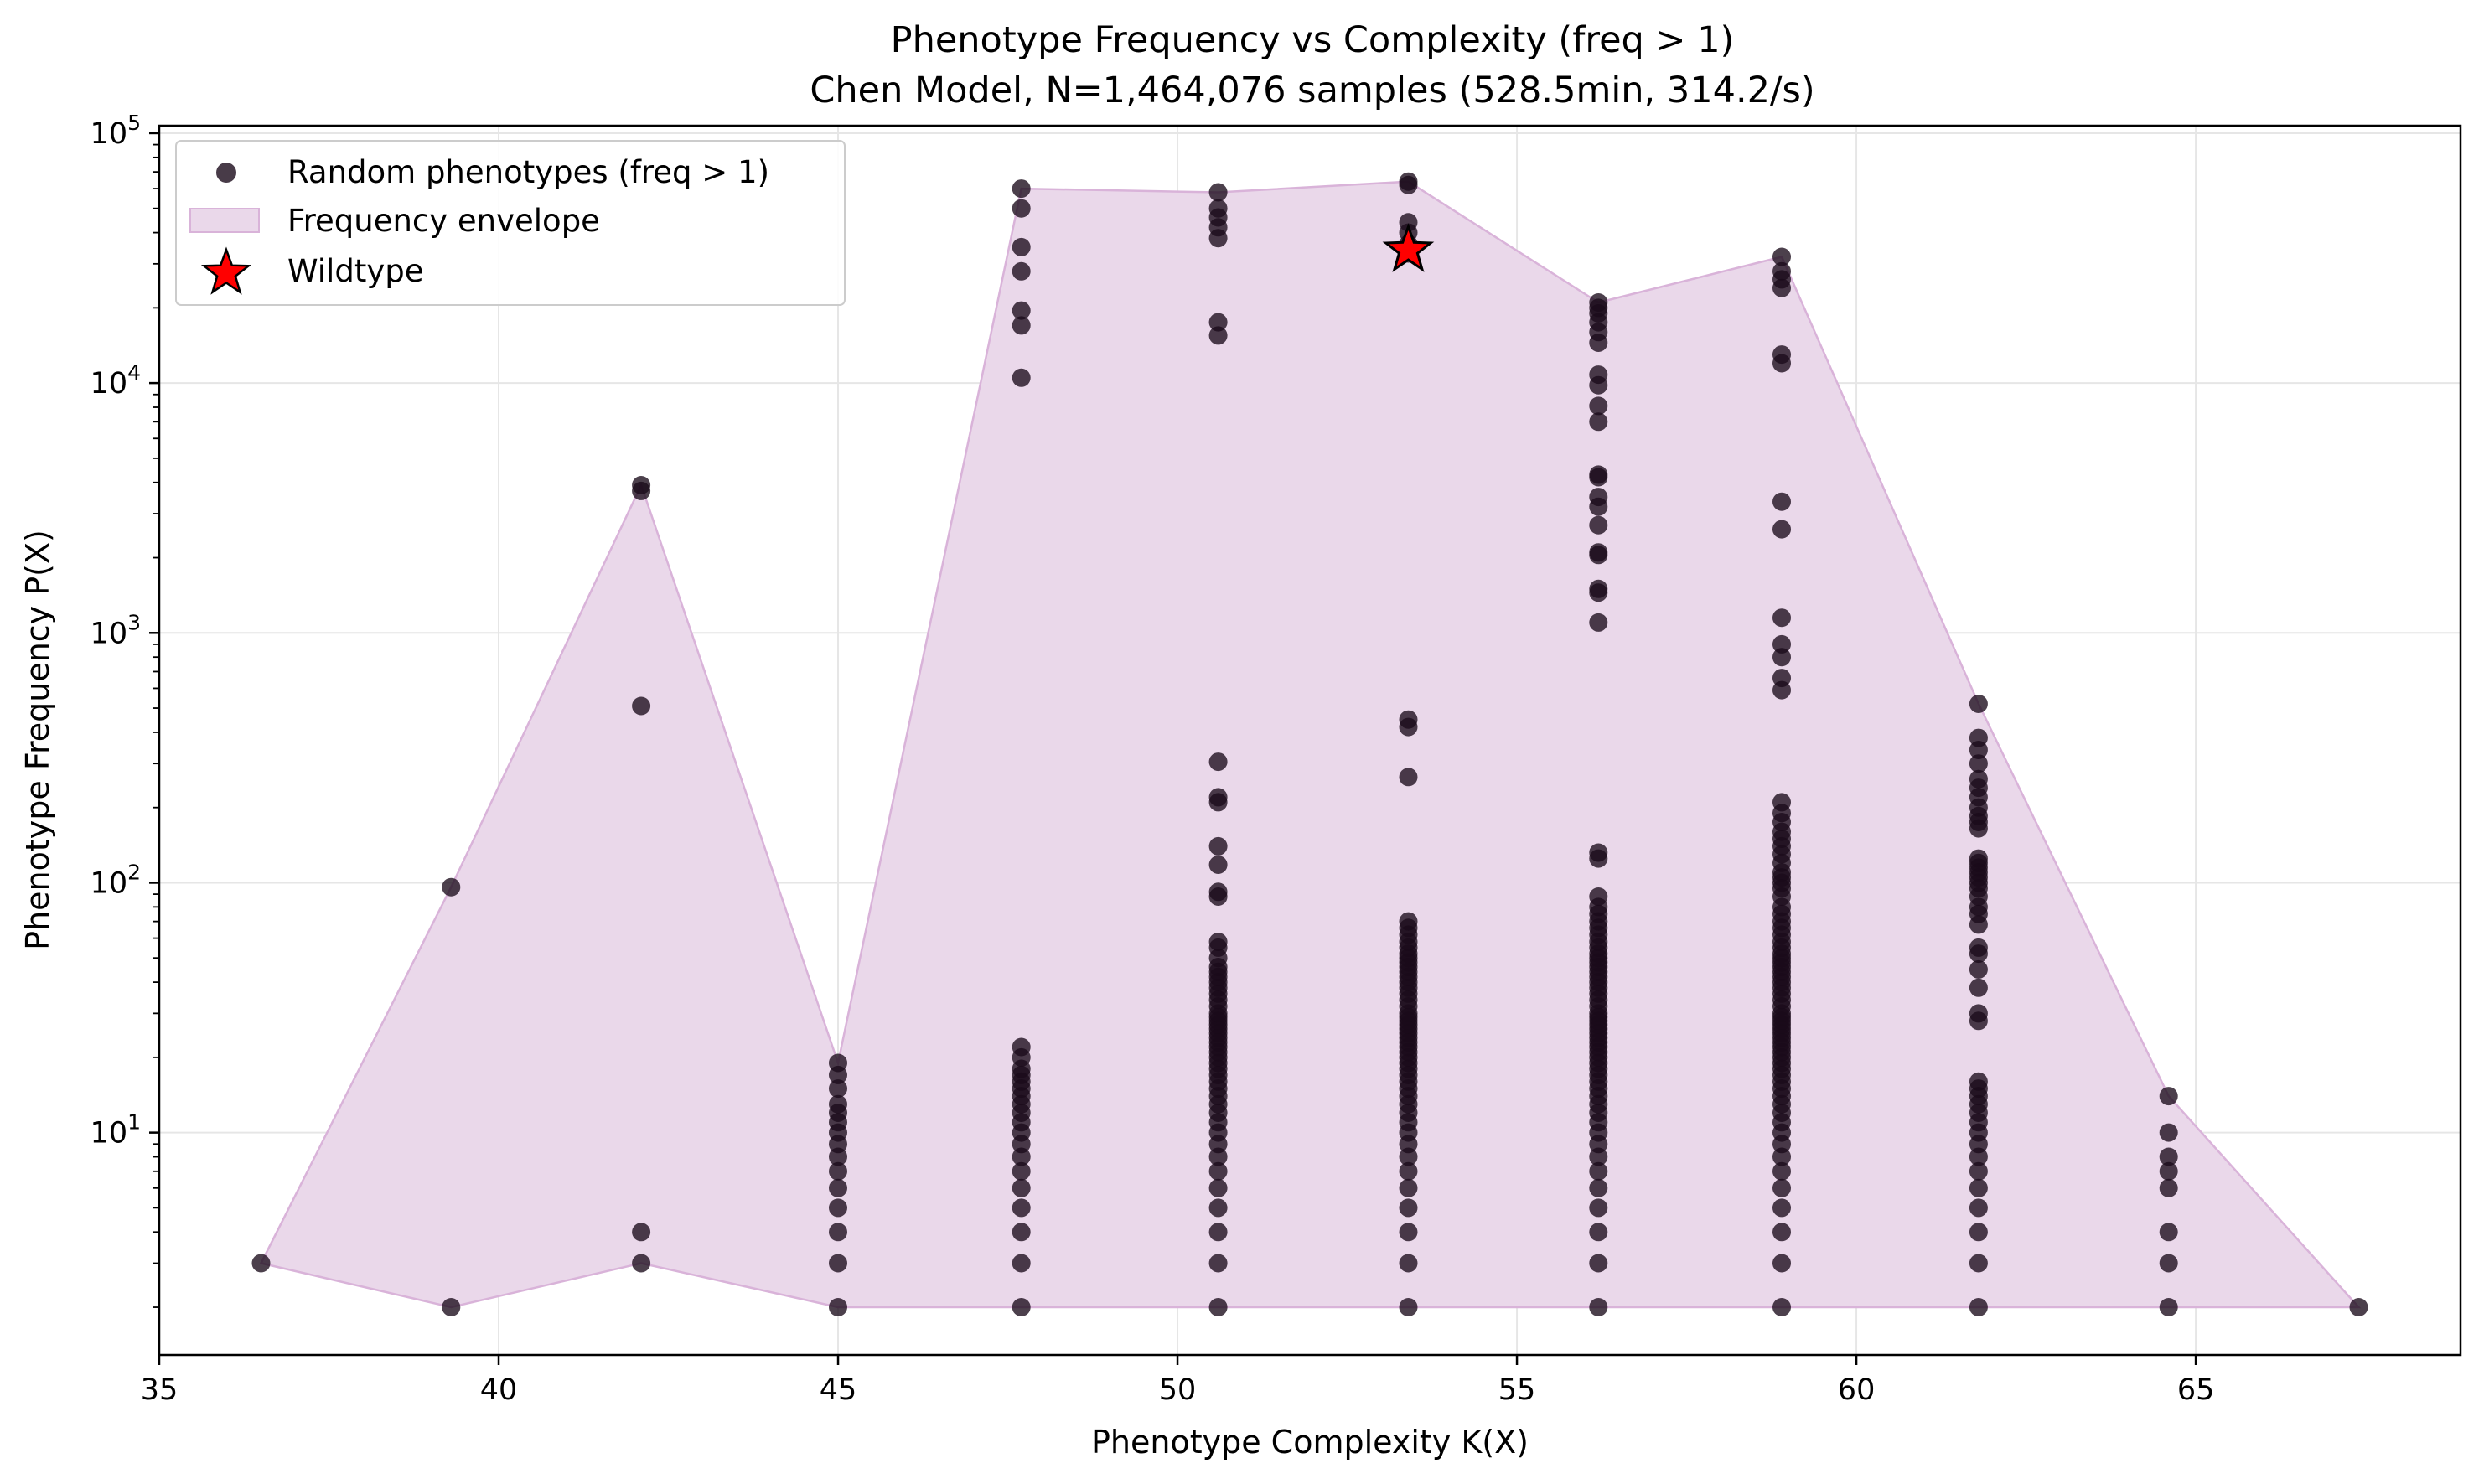 The width and height of the screenshot is (2484, 1484). I want to click on x-tick-label: 35, so click(160, 1390).